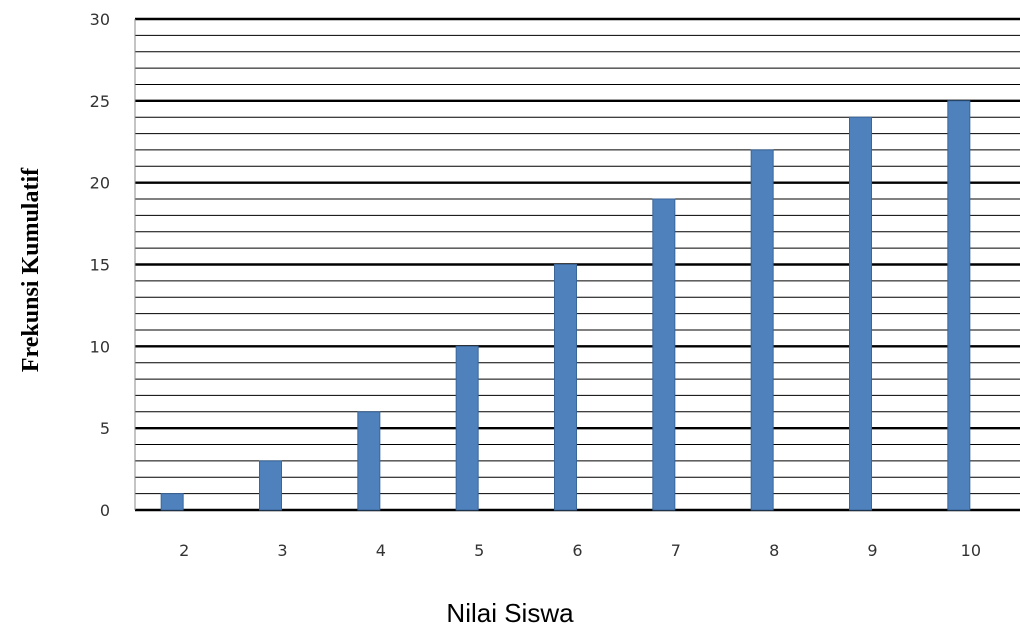 This screenshot has width=1020, height=634. I want to click on y-tick-label: 30, so click(100, 19).